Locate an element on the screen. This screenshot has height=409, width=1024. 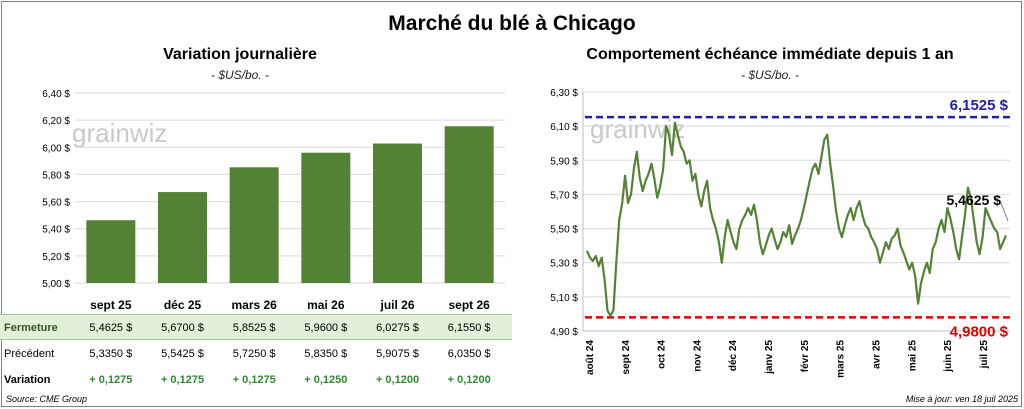
y-tick-label: 6,40 $ is located at coordinates (56, 94).